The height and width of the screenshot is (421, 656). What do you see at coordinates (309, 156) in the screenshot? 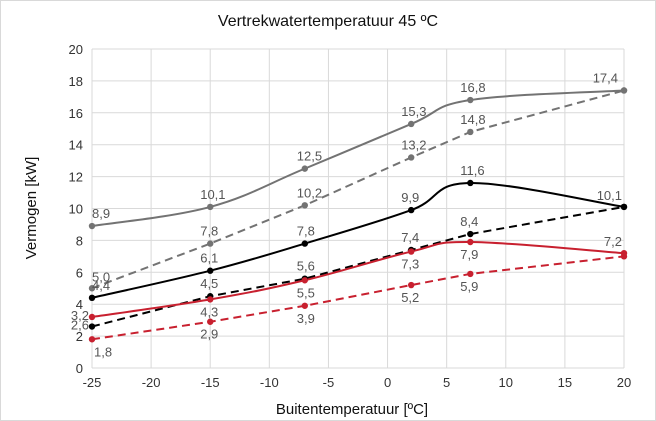
I see `data-label: 12,5` at bounding box center [309, 156].